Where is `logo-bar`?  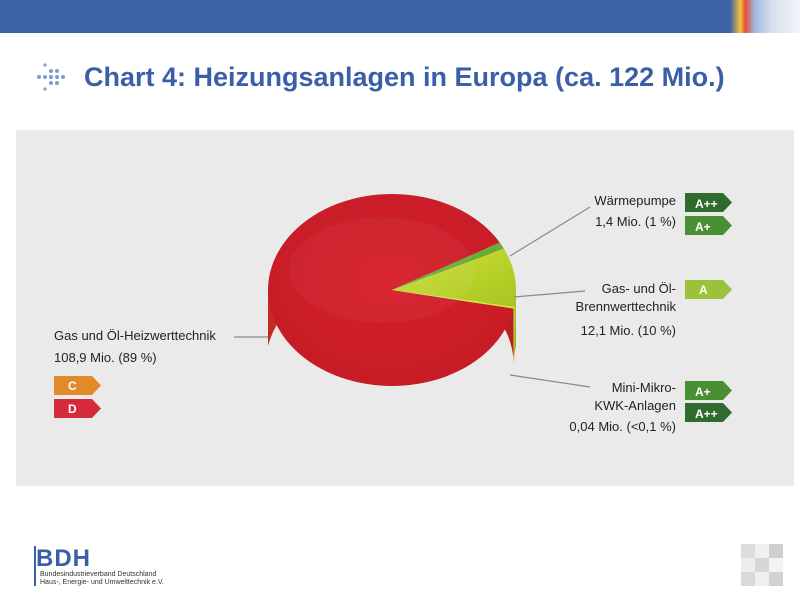
logo-bar is located at coordinates (35, 566).